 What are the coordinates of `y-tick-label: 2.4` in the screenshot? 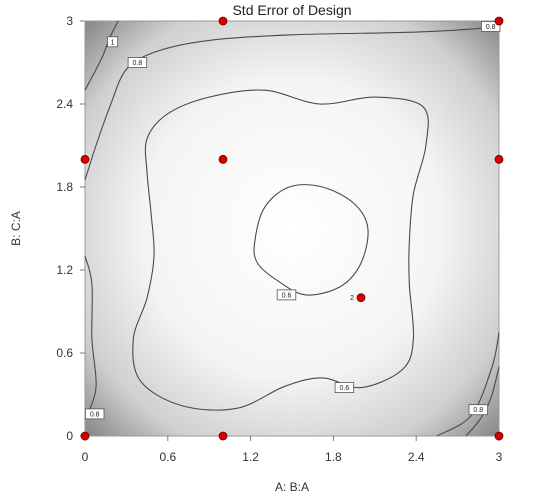 It's located at (64, 104).